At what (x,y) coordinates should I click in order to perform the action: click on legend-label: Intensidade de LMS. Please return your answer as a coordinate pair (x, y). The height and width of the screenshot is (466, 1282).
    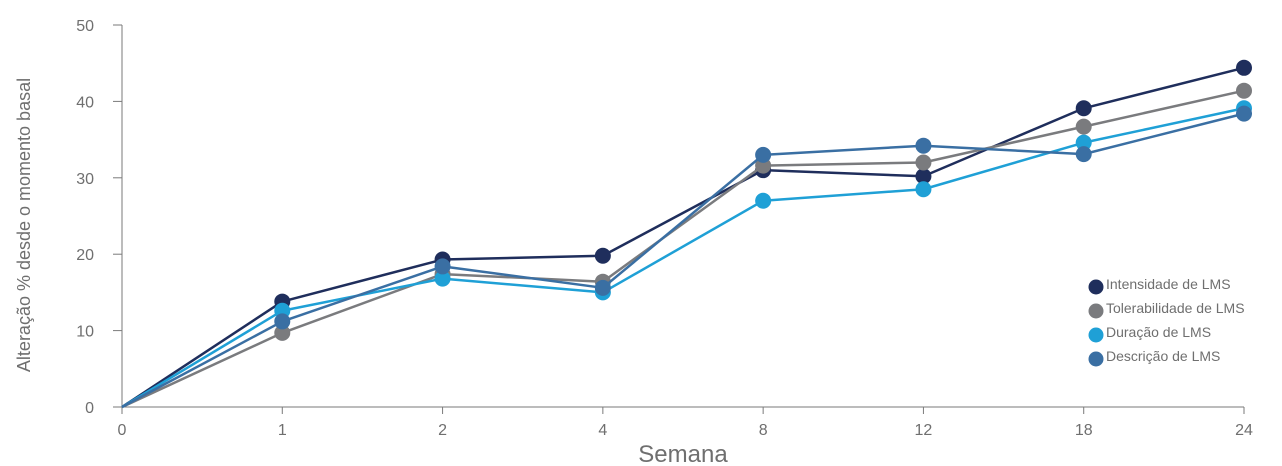
    Looking at the image, I should click on (1168, 284).